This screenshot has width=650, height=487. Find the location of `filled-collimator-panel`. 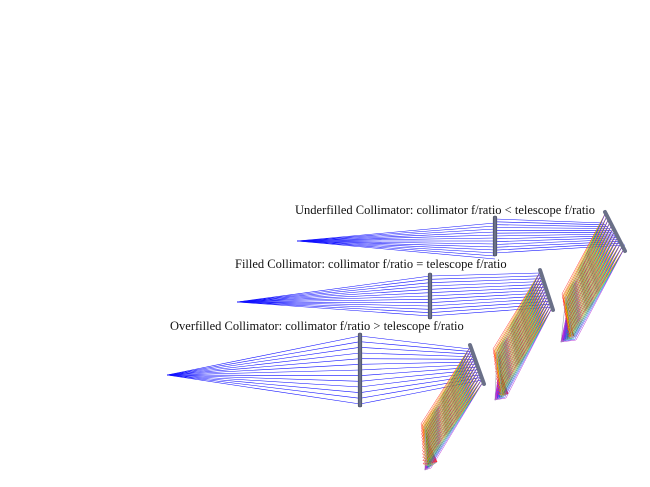

filled-collimator-panel is located at coordinates (395, 334).